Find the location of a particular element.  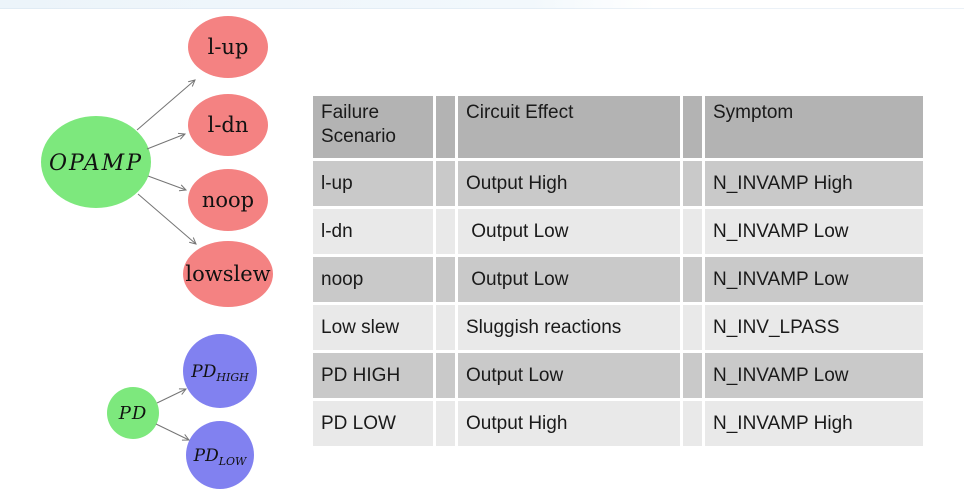

cell-circuit-effect: Sluggish reactions is located at coordinates (569, 327).